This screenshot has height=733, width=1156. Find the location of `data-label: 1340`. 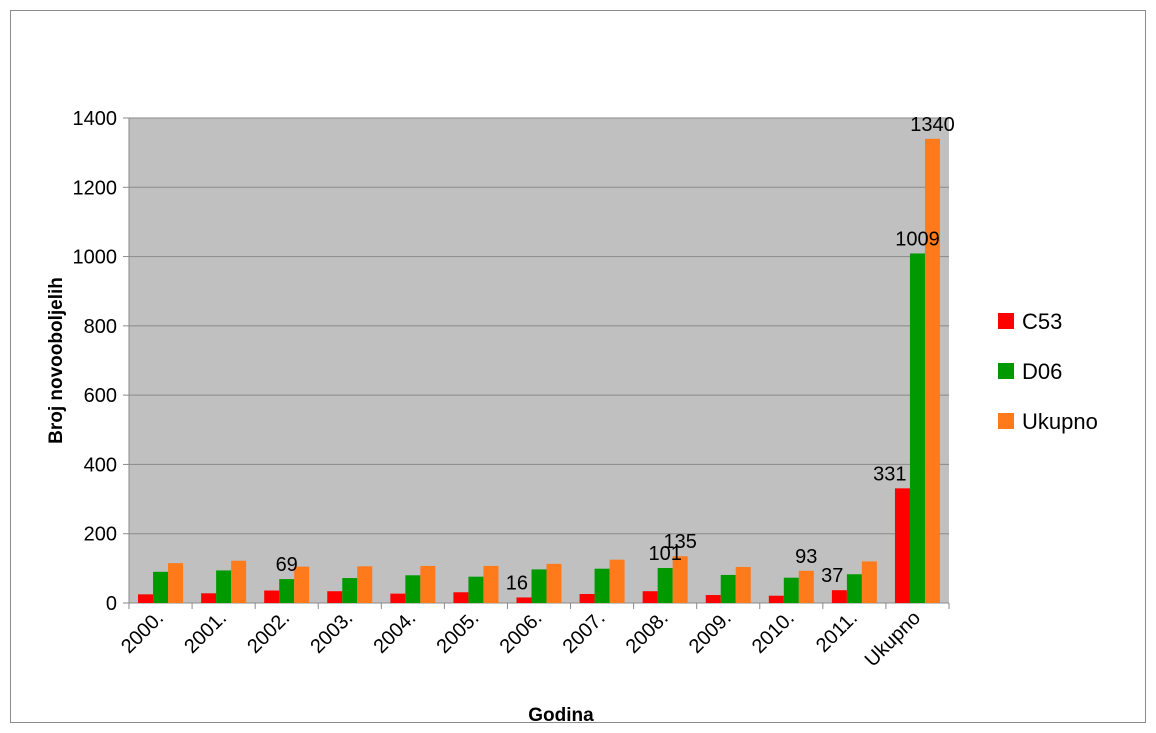

data-label: 1340 is located at coordinates (932, 125).